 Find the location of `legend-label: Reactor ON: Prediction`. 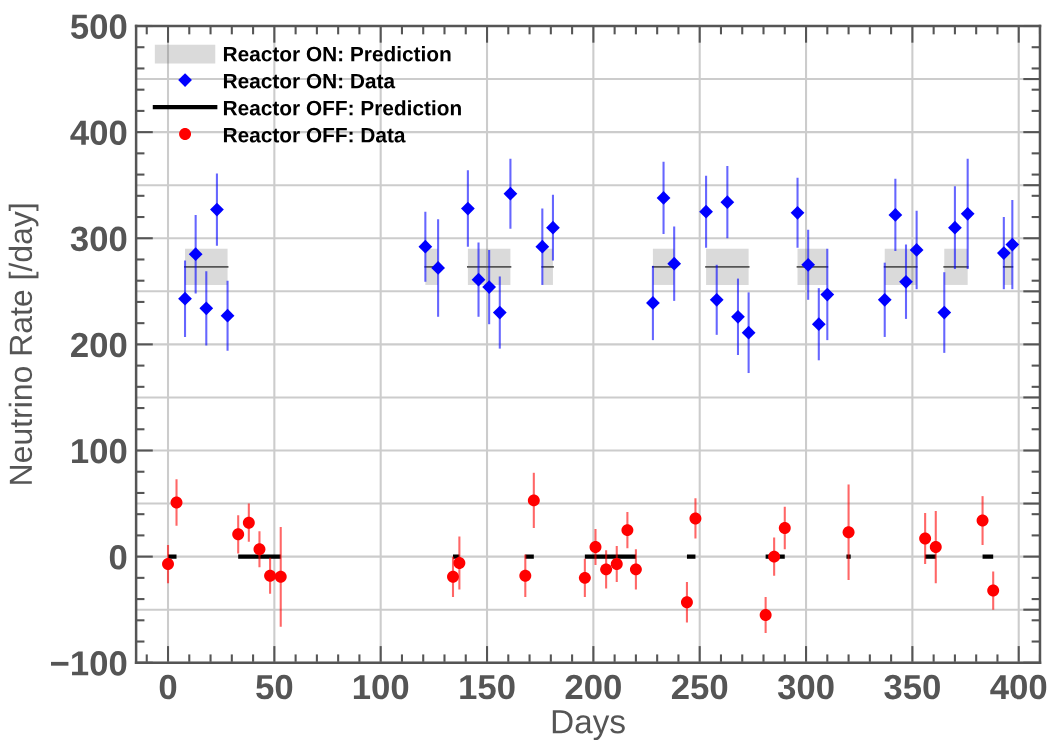

legend-label: Reactor ON: Prediction is located at coordinates (337, 54).